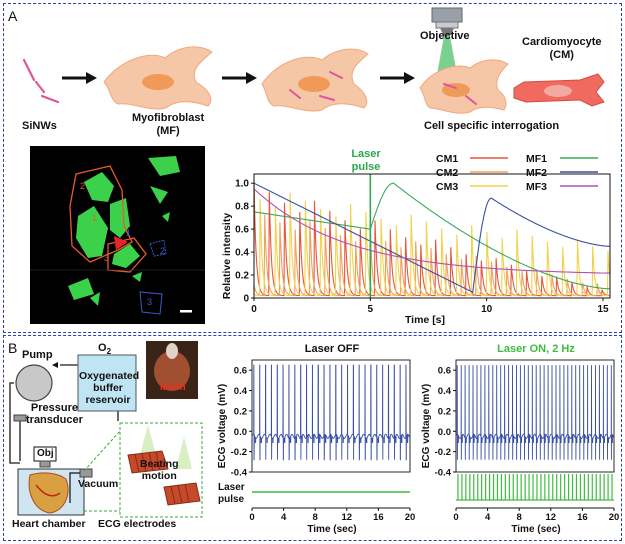 The width and height of the screenshot is (625, 544). What do you see at coordinates (242, 184) in the screenshot?
I see `chart-a-ytick-label: 1.0` at bounding box center [242, 184].